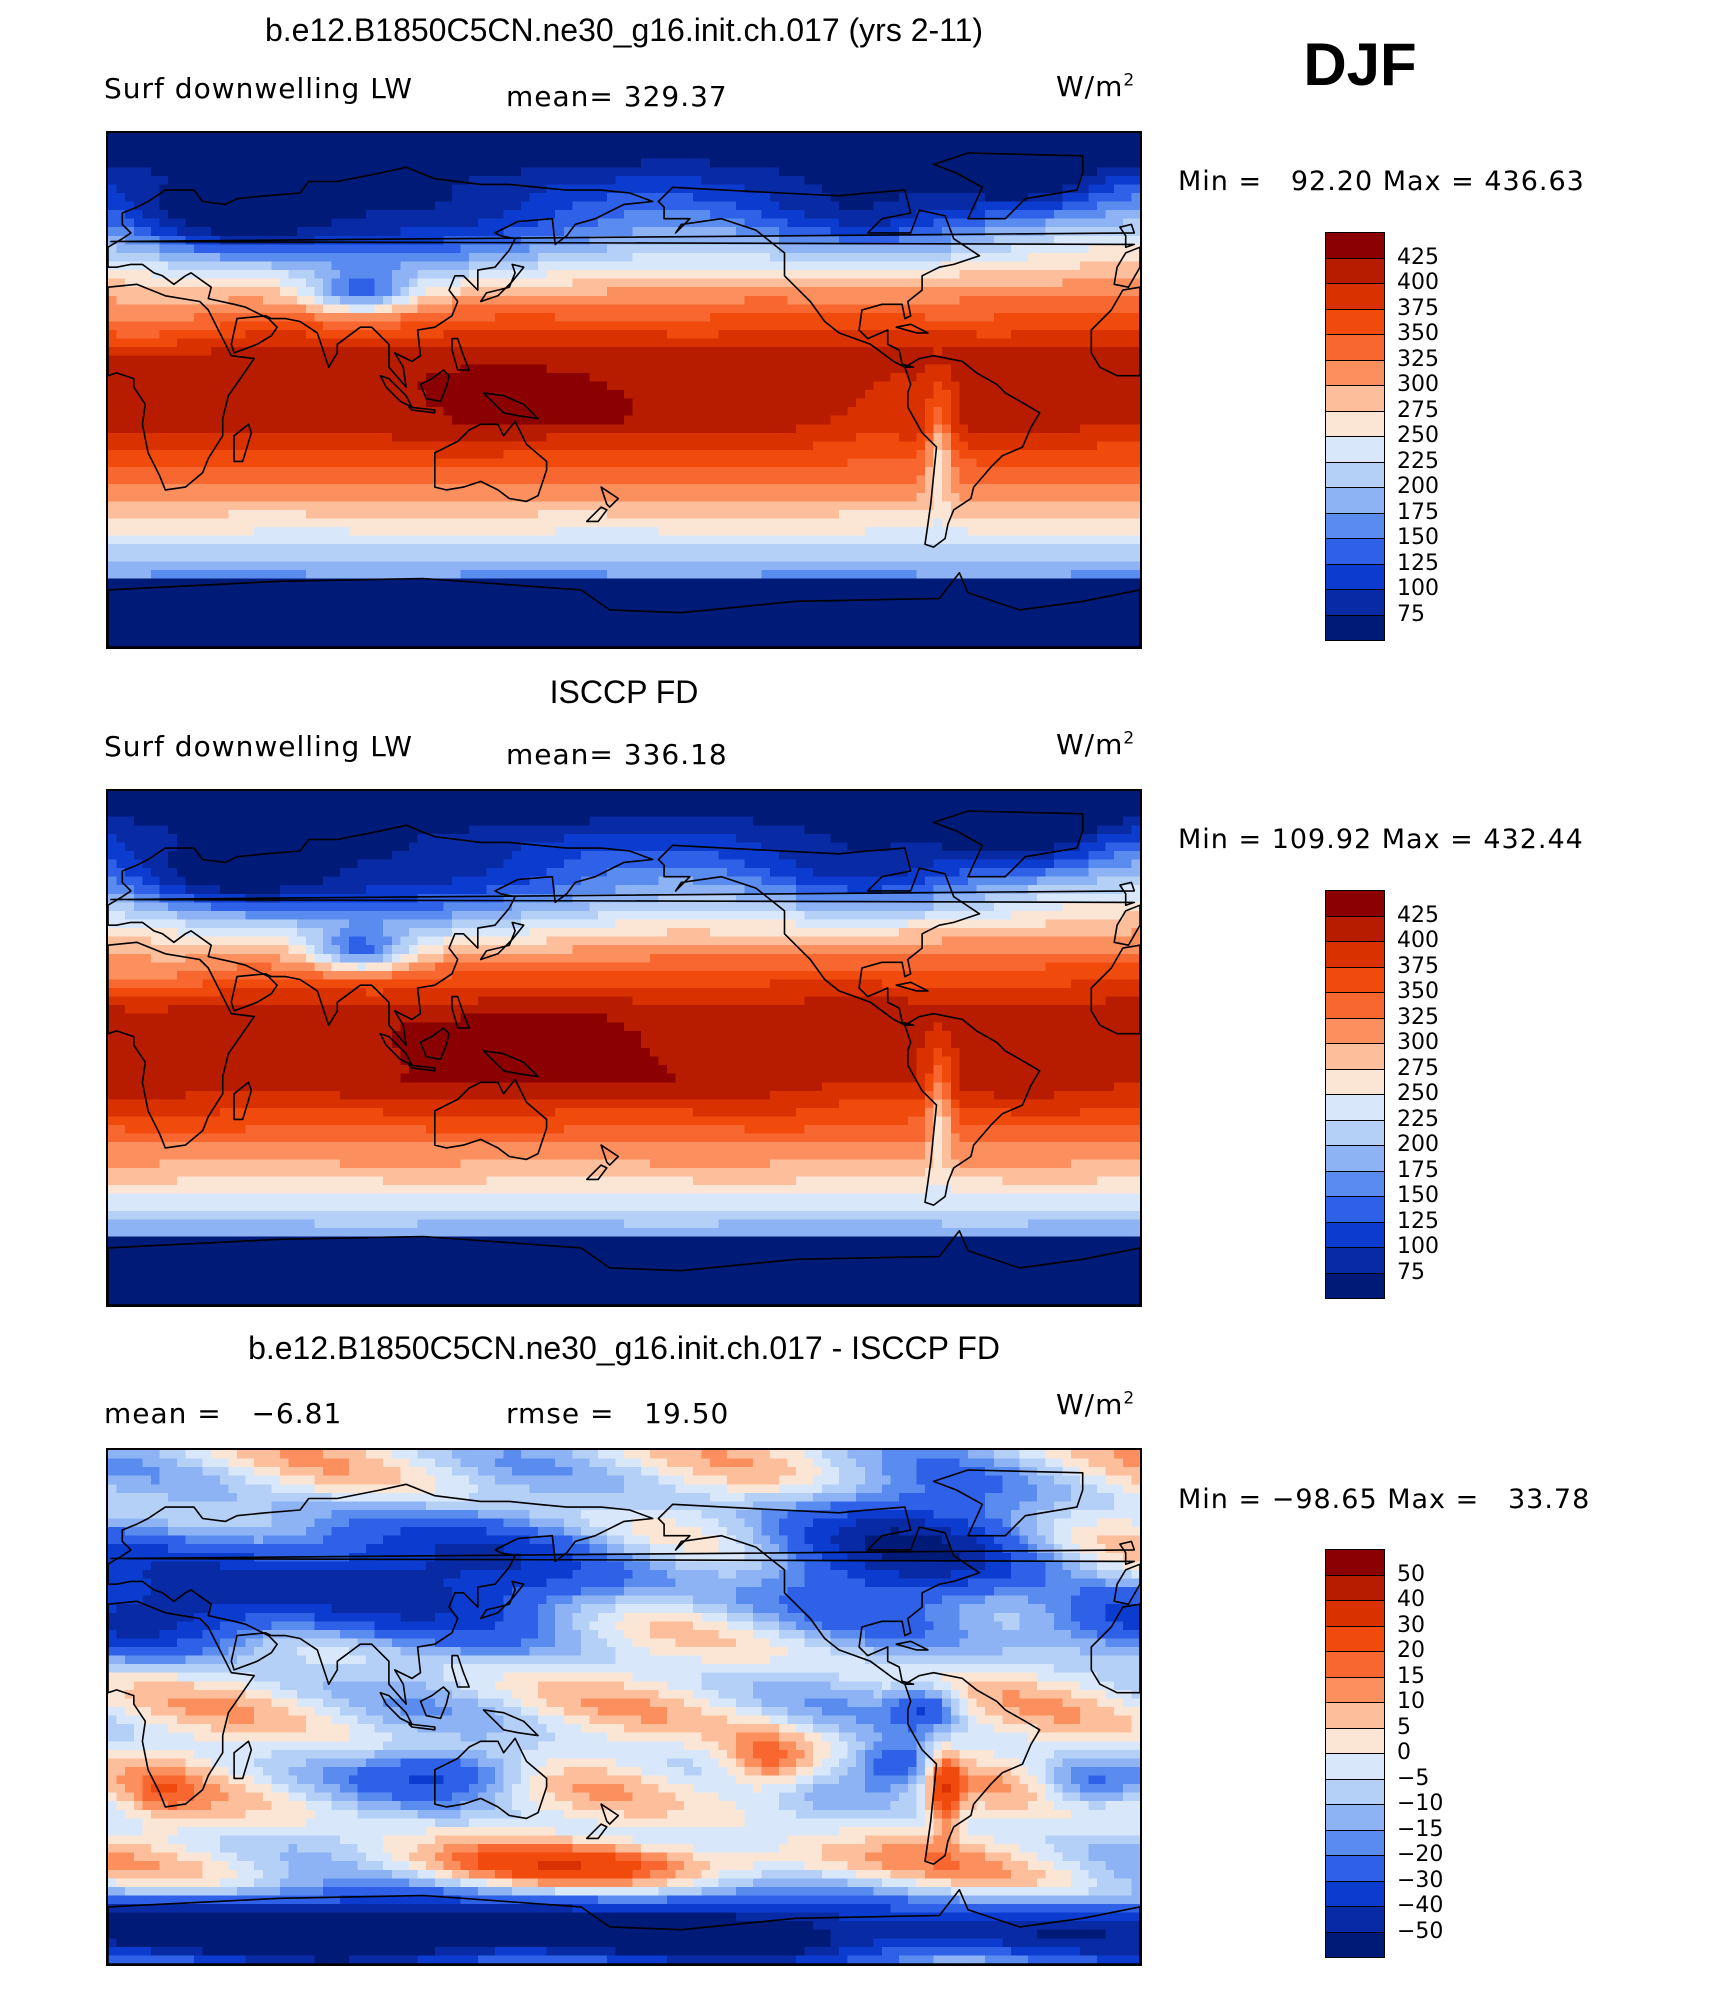  Describe the element at coordinates (617, 754) in the screenshot. I see `panel-2-mean-label: mean= 336.18` at that location.